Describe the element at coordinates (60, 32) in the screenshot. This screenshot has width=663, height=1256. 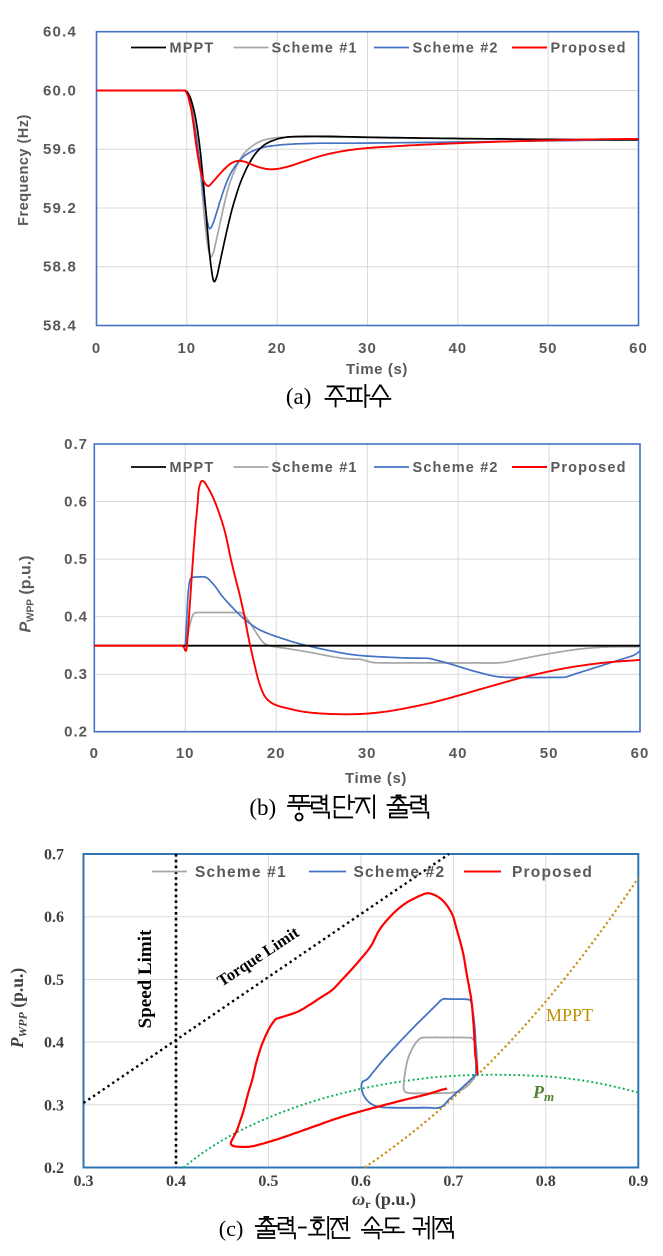
I see `svg-text: 60.4` at that location.